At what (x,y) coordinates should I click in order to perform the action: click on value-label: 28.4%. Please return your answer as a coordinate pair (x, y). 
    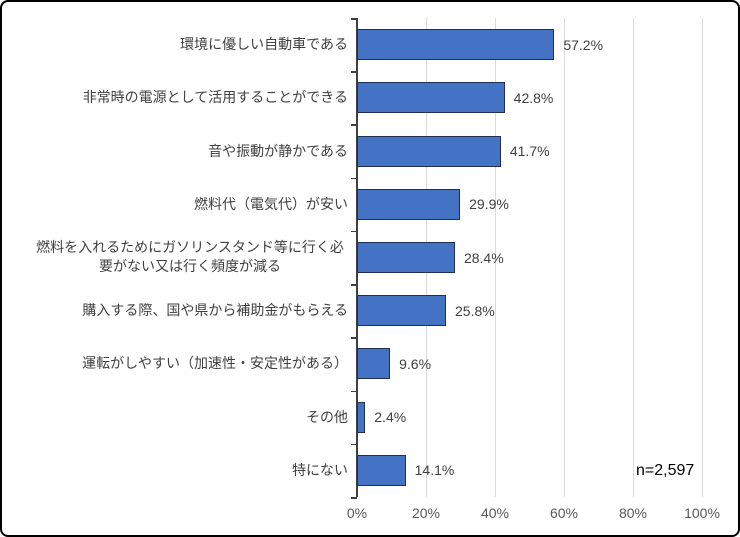
    Looking at the image, I should click on (483, 257).